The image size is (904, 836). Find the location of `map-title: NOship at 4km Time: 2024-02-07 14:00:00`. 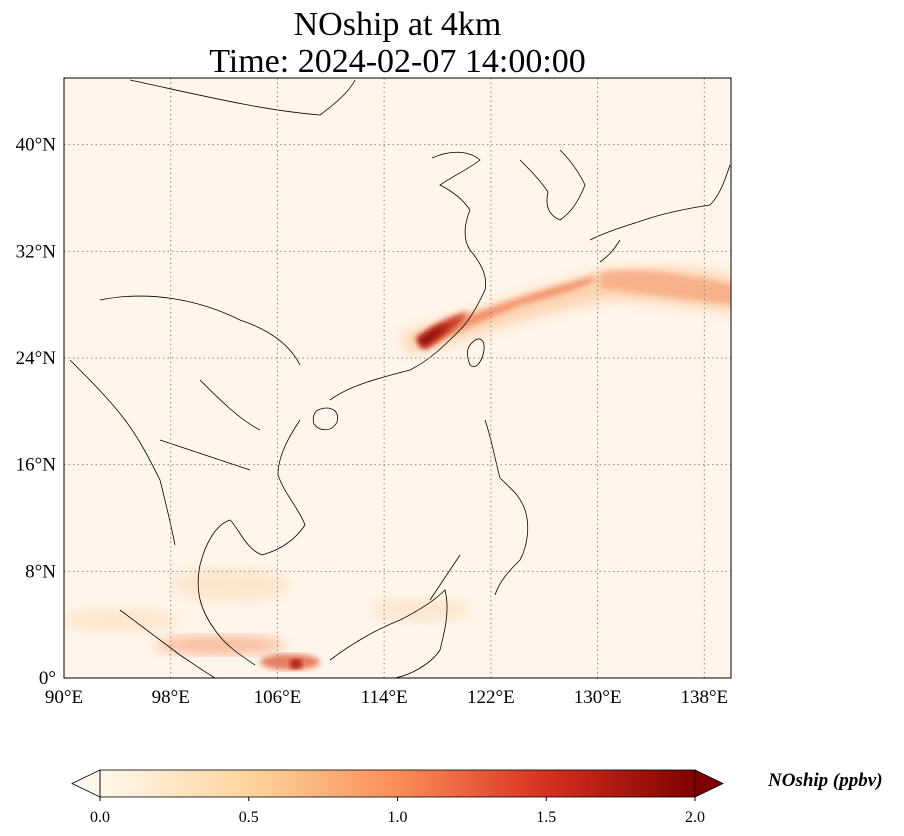

map-title: NOship at 4km Time: 2024-02-07 14:00:00 is located at coordinates (397, 43).